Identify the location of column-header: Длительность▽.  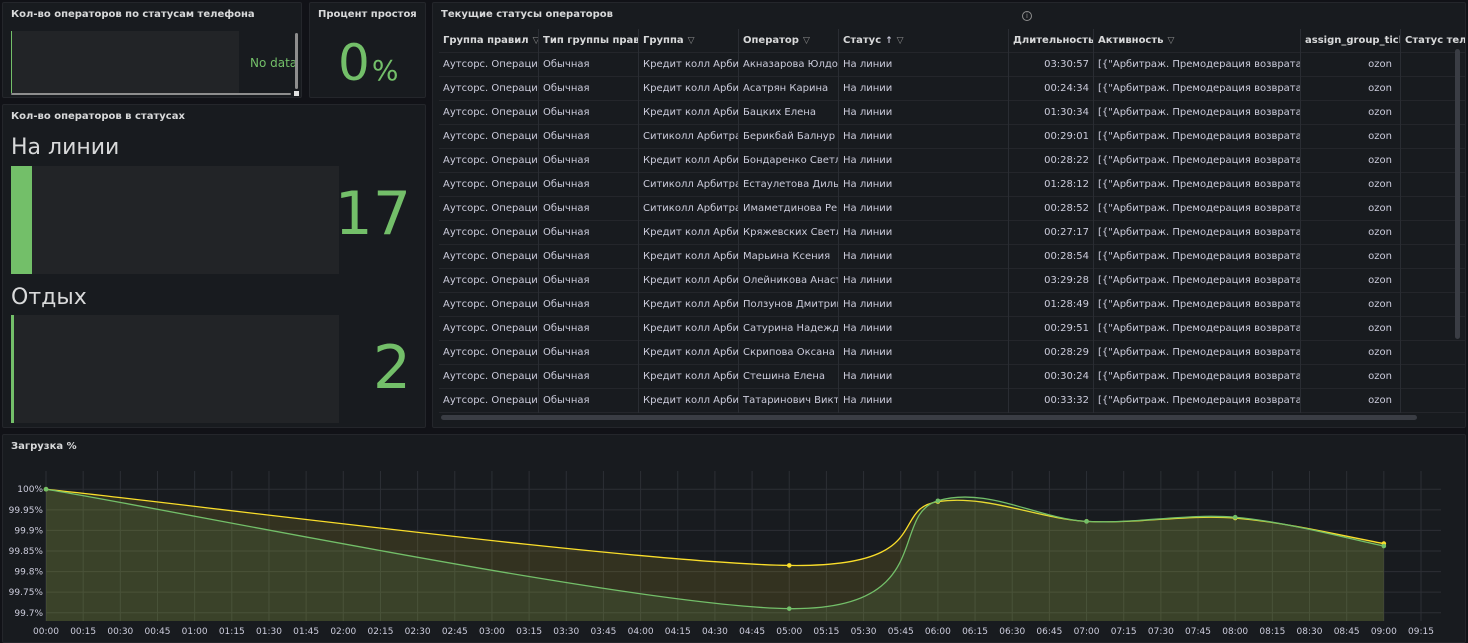
(1051, 40).